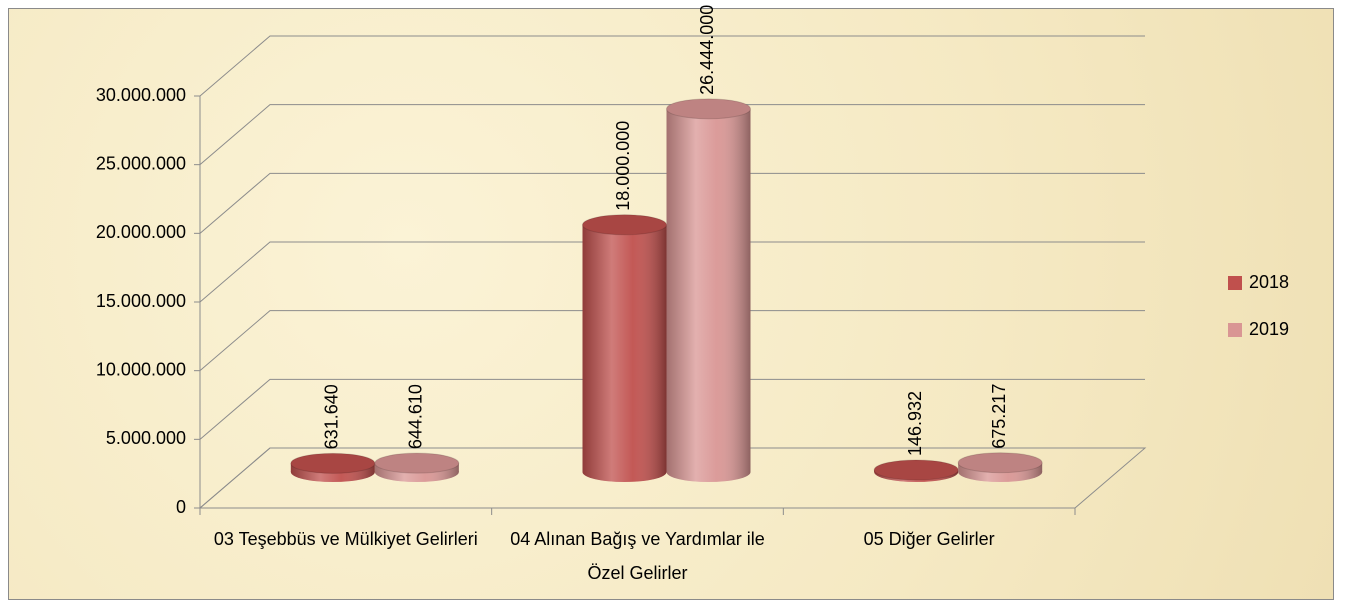  I want to click on y-tick-label: 0, so click(181, 507).